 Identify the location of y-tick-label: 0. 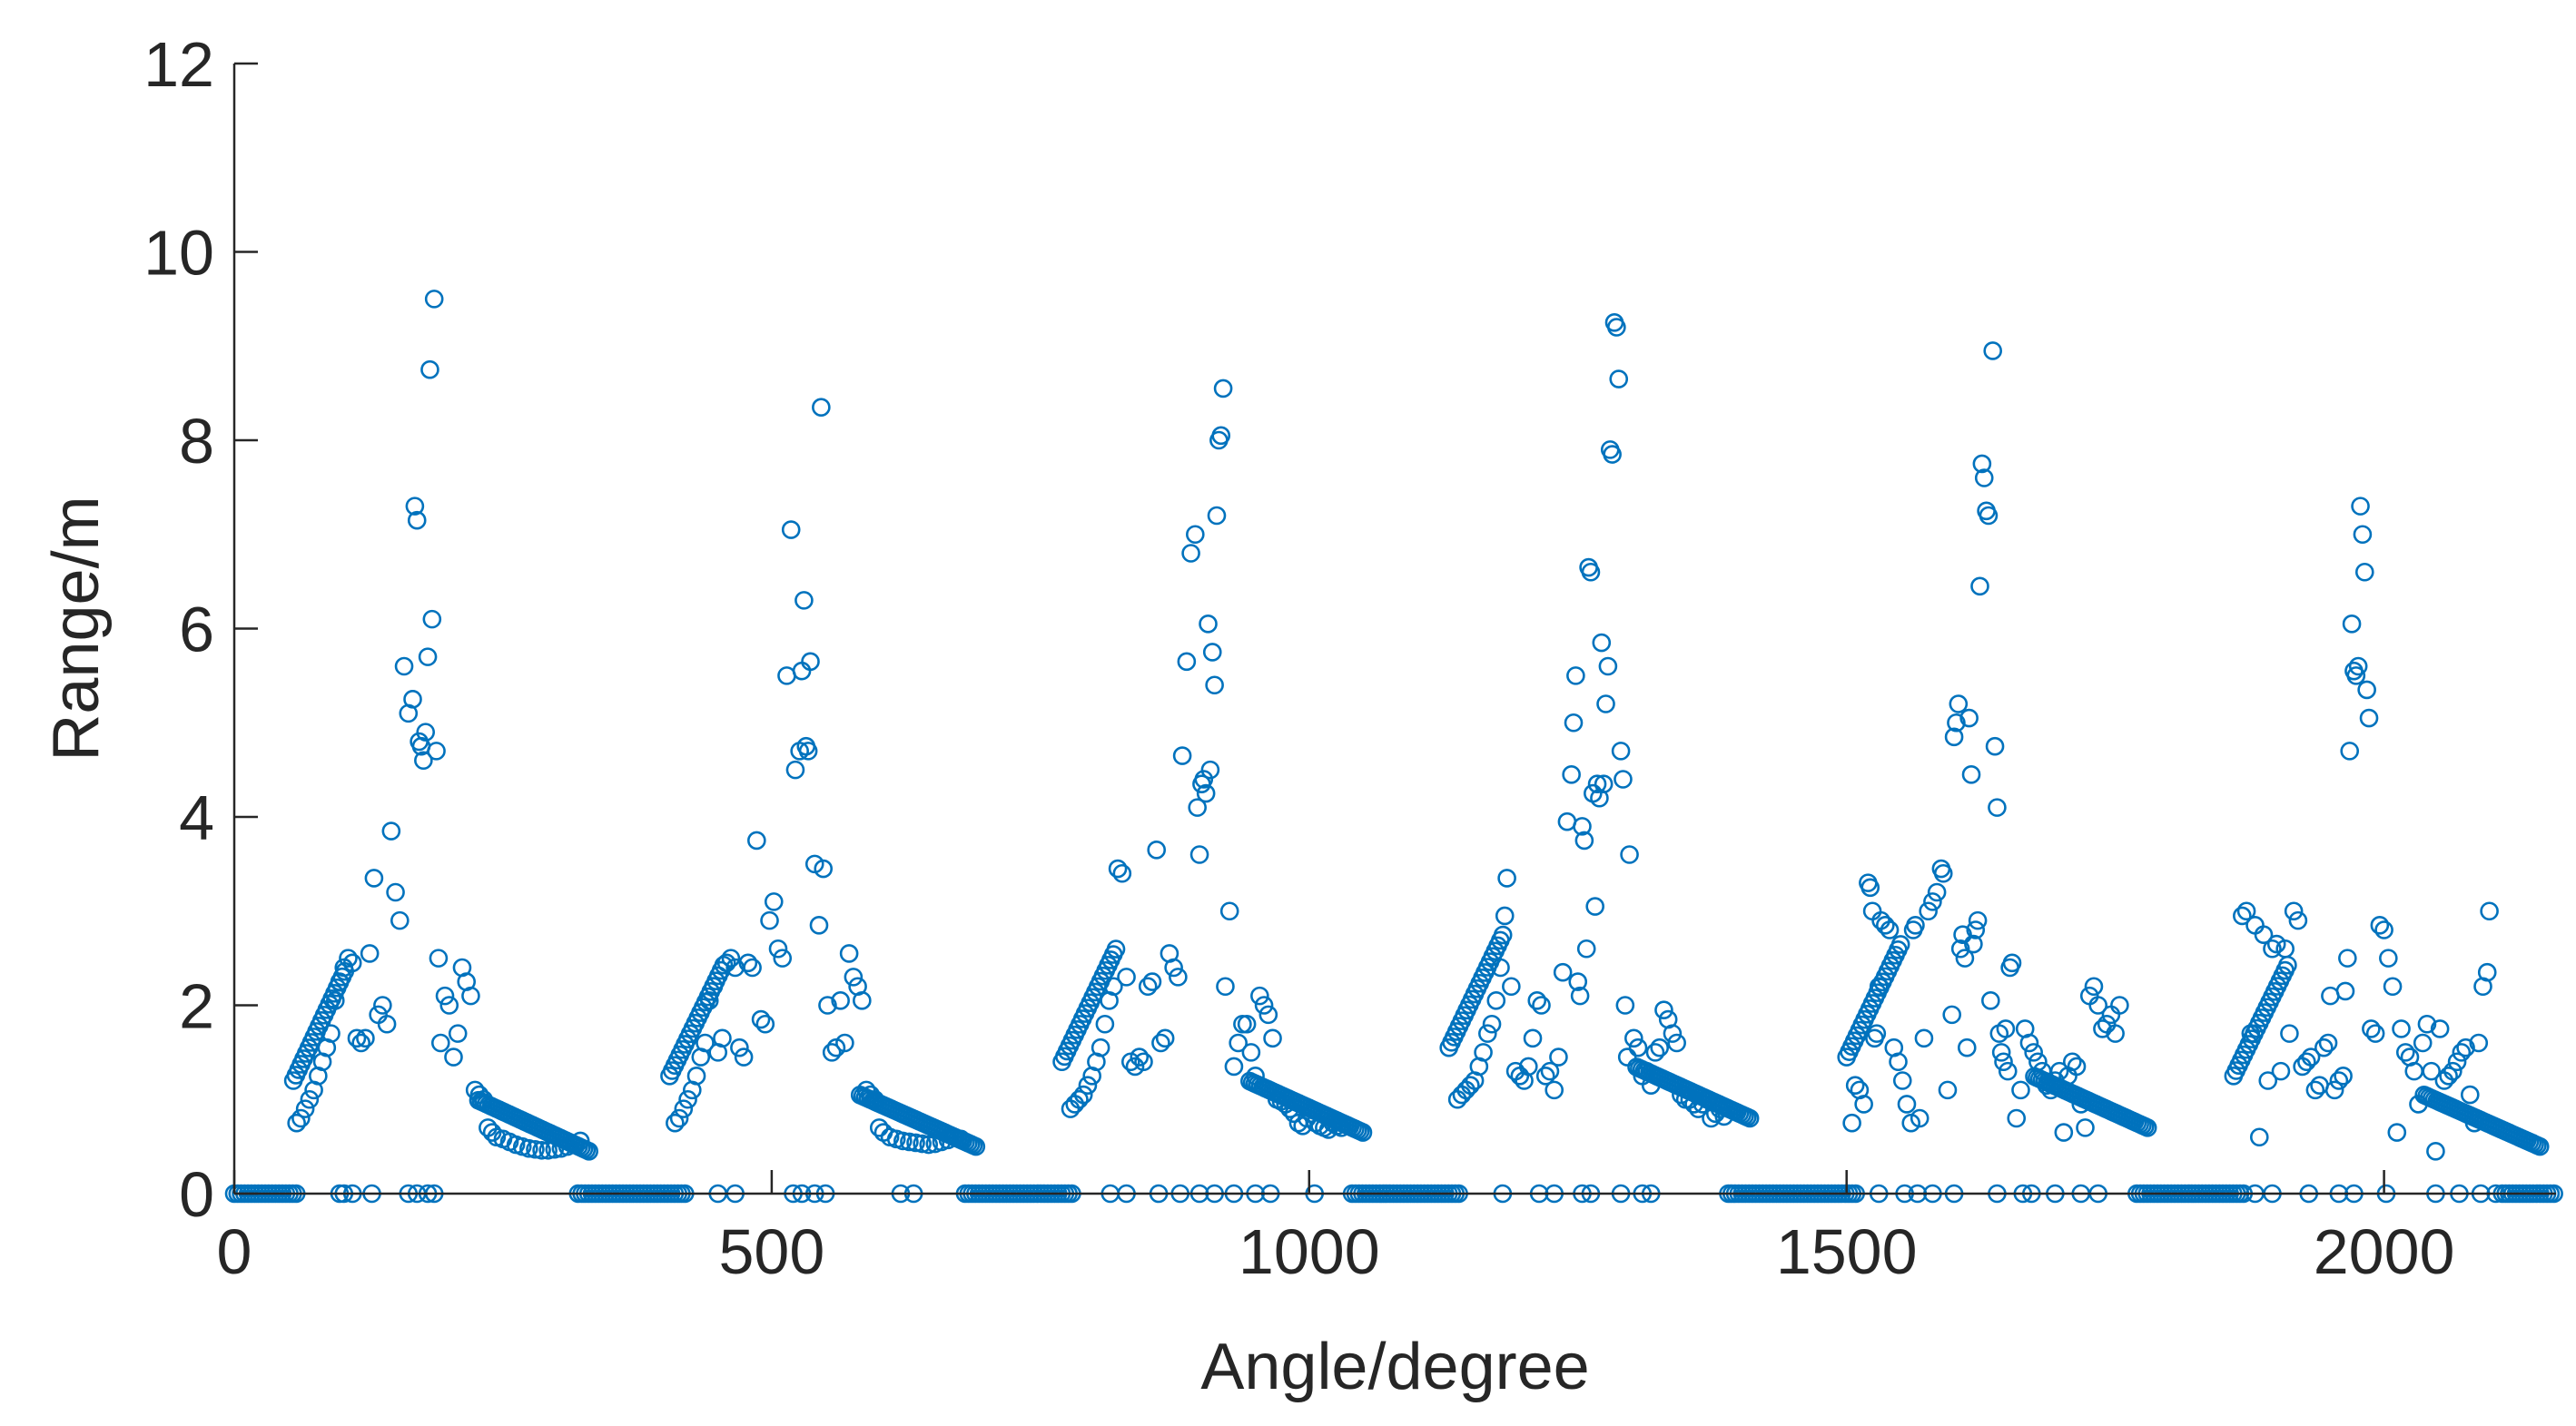
(196, 1194).